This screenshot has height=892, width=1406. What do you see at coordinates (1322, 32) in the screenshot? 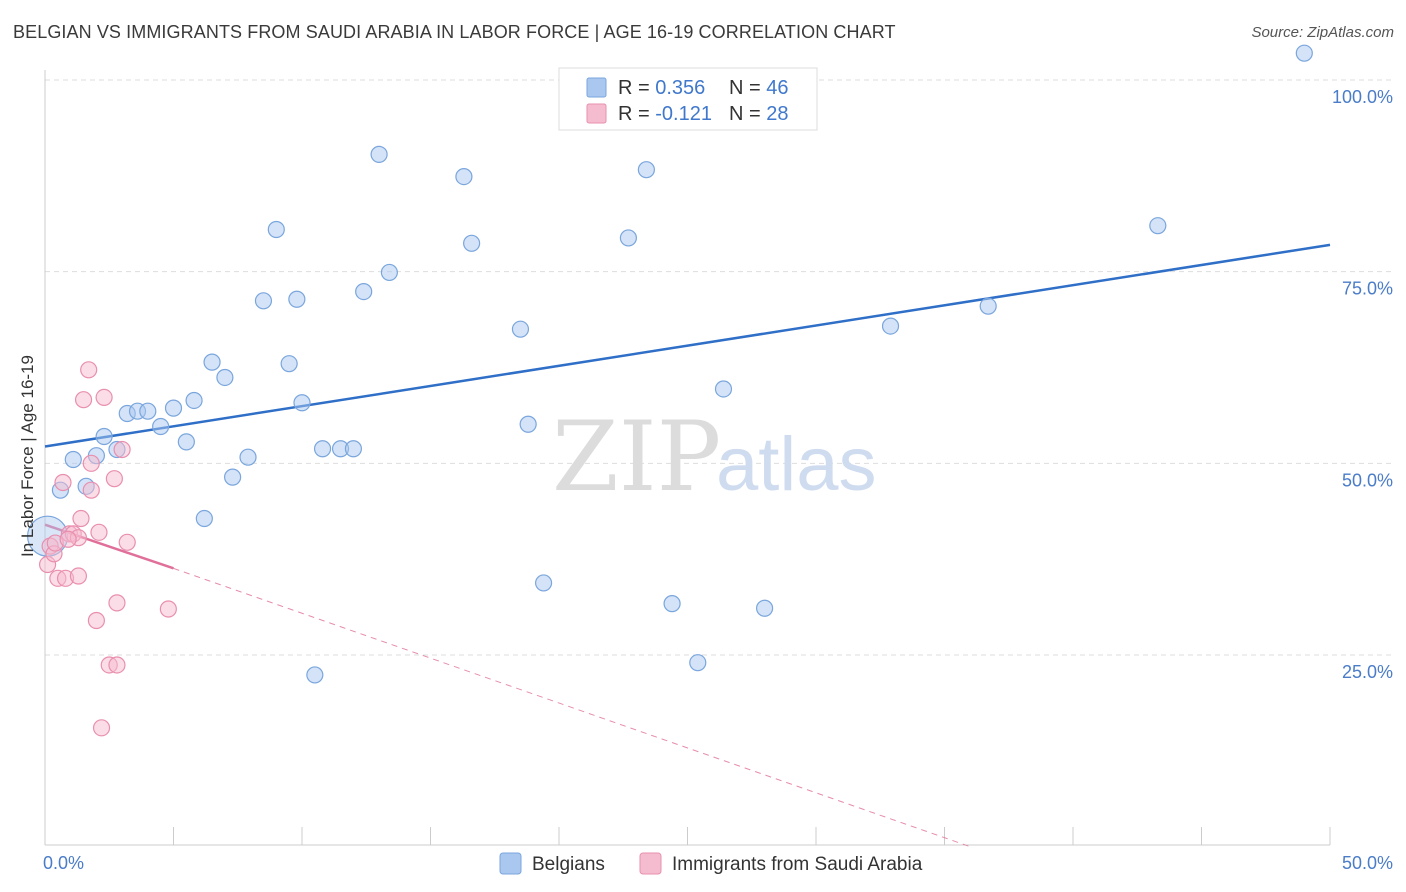
I see `chart-source: Source: ZipAtlas.com` at bounding box center [1322, 32].